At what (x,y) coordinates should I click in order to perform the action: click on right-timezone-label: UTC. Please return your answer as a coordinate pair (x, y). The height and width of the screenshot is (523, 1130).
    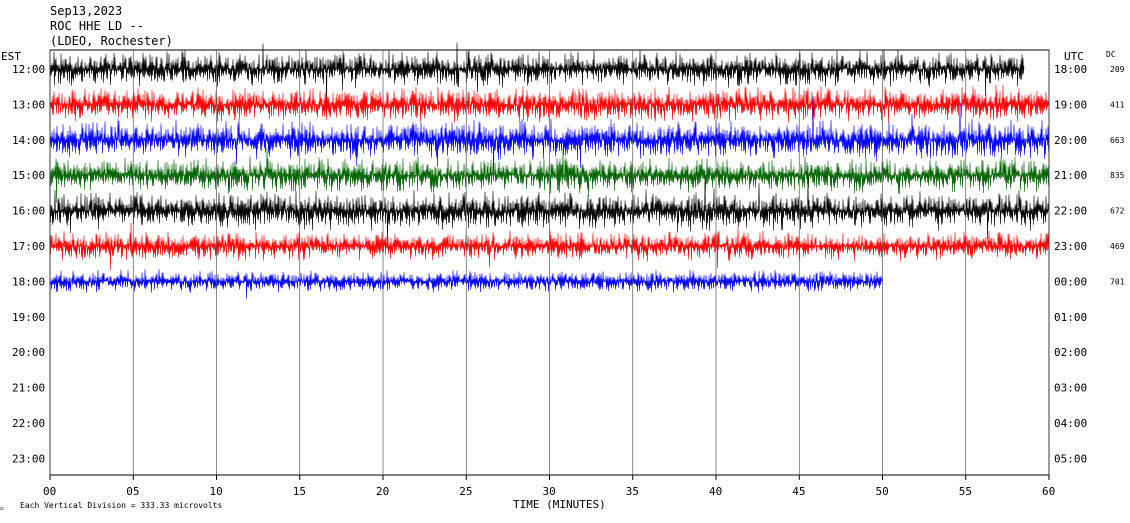
    Looking at the image, I should click on (1074, 56).